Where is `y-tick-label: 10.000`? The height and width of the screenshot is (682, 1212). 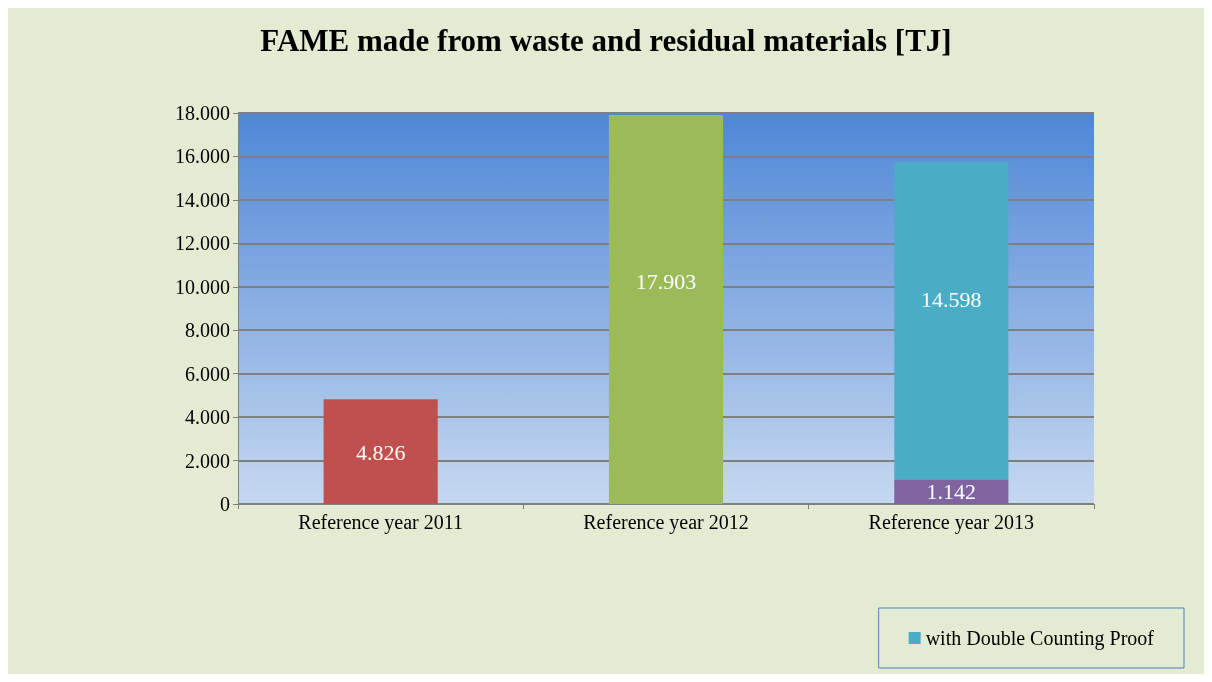
y-tick-label: 10.000 is located at coordinates (202, 286).